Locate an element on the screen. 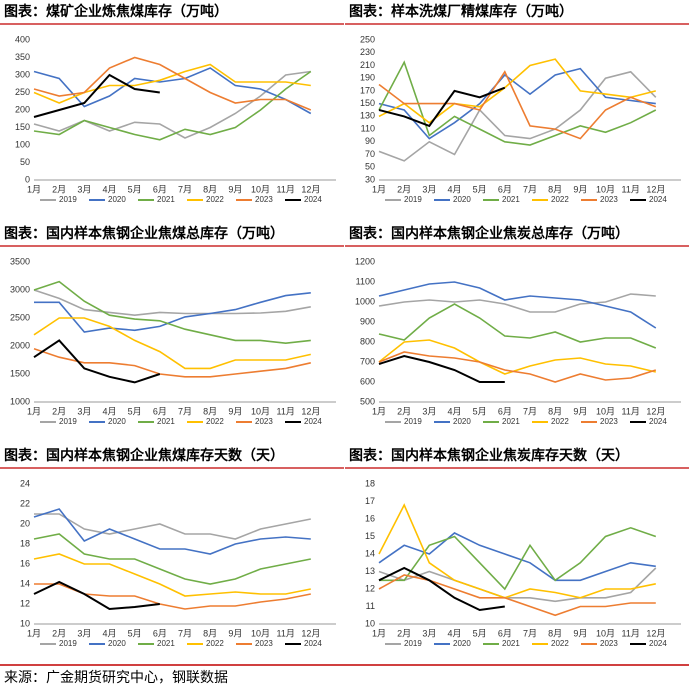 The image size is (689, 690). source: 来源：广金期货研究中心，钢联数据 is located at coordinates (116, 677).